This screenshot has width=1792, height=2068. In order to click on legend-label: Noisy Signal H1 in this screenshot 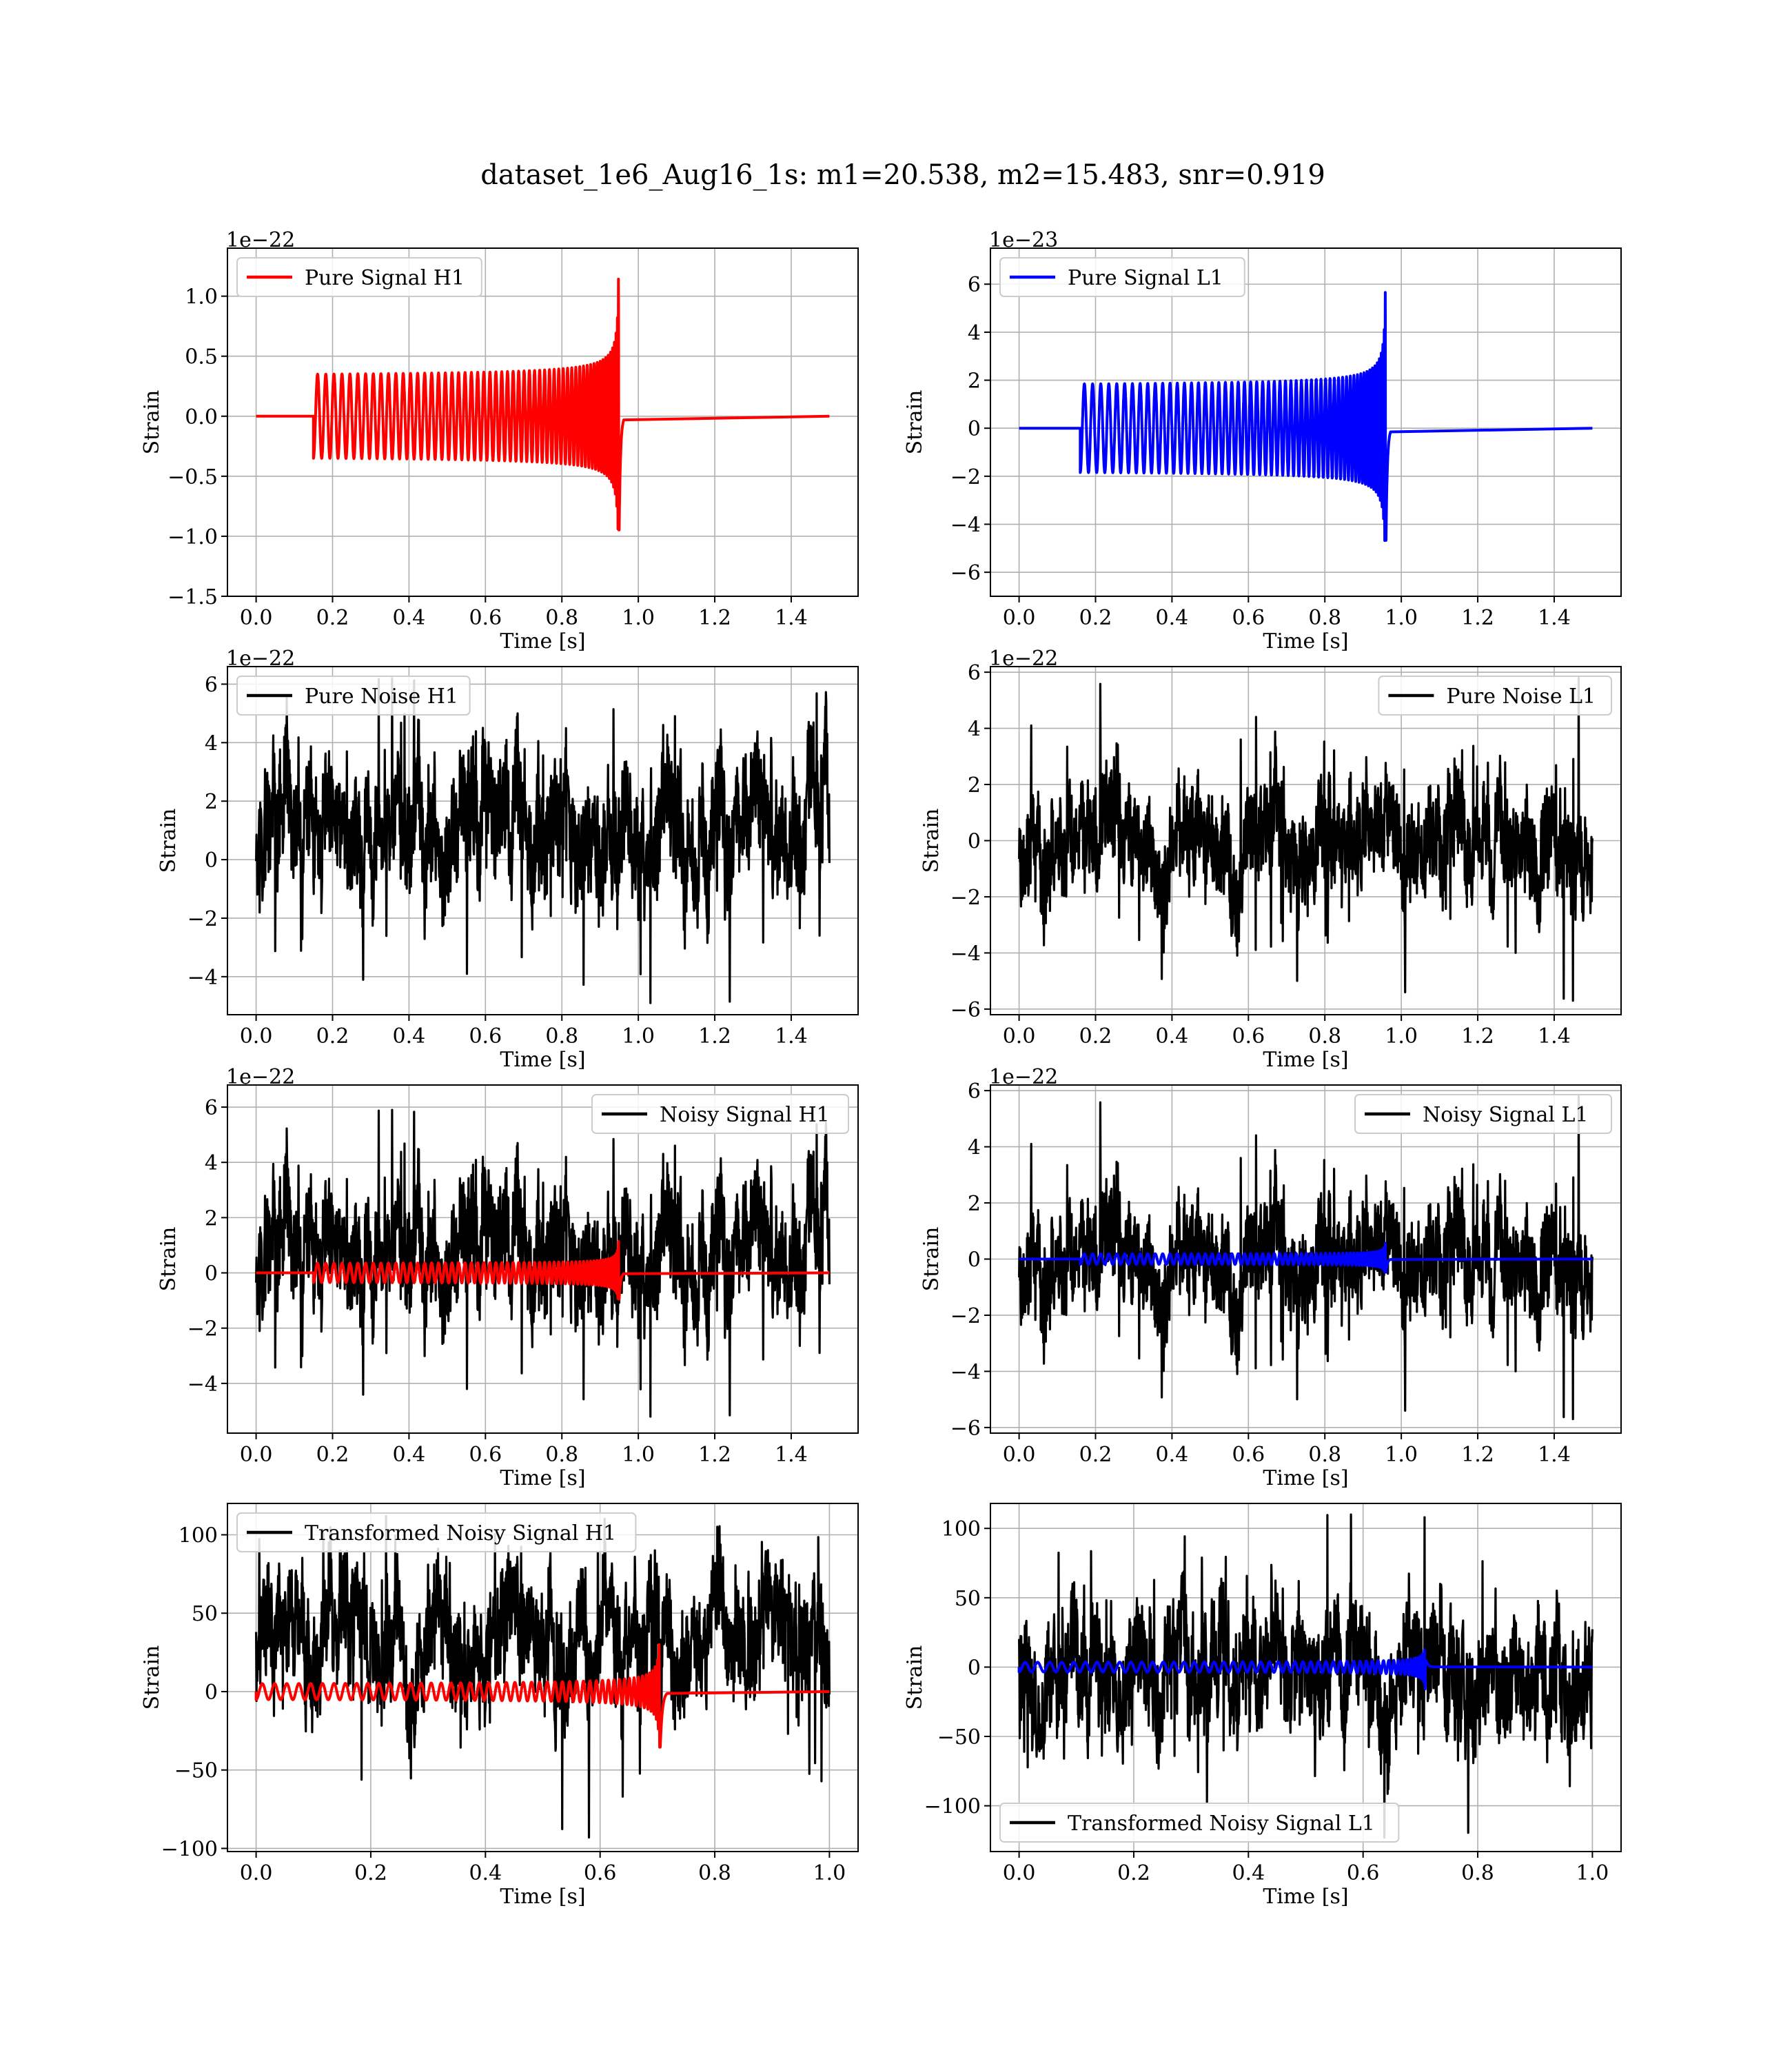, I will do `click(745, 1115)`.